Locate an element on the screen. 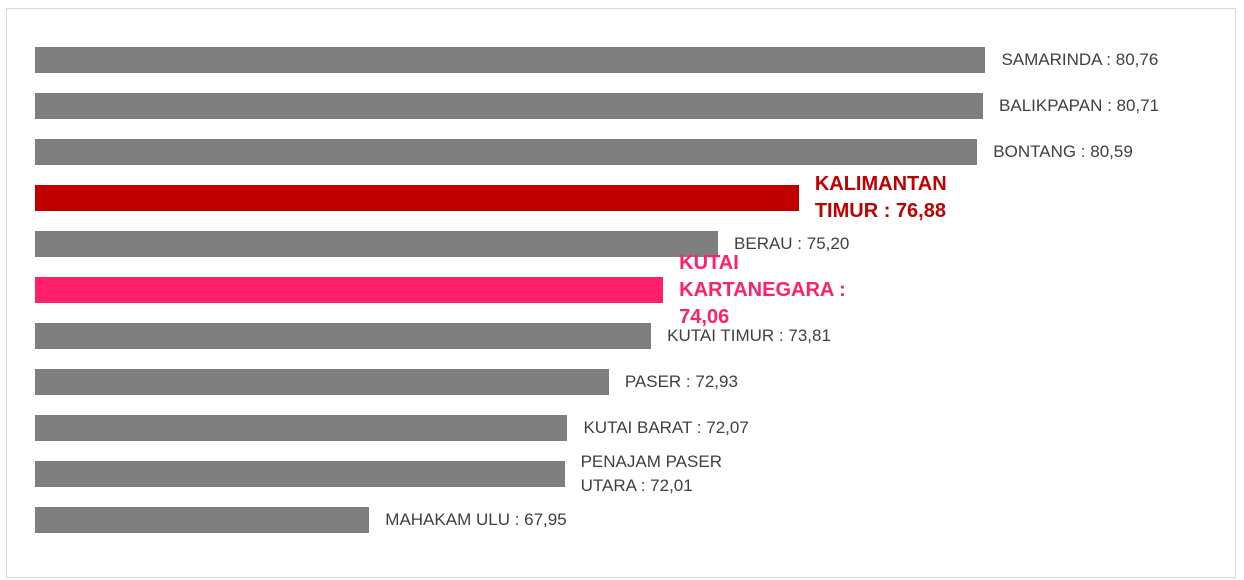 This screenshot has width=1244, height=580. data-label: BERAU : 75,20 is located at coordinates (792, 244).